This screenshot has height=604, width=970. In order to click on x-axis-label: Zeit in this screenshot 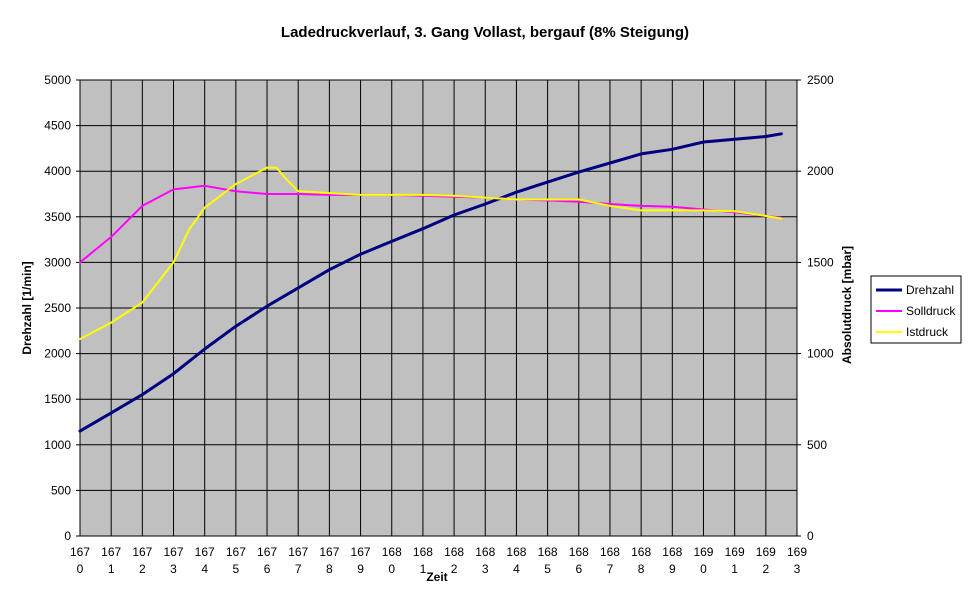, I will do `click(436, 577)`.